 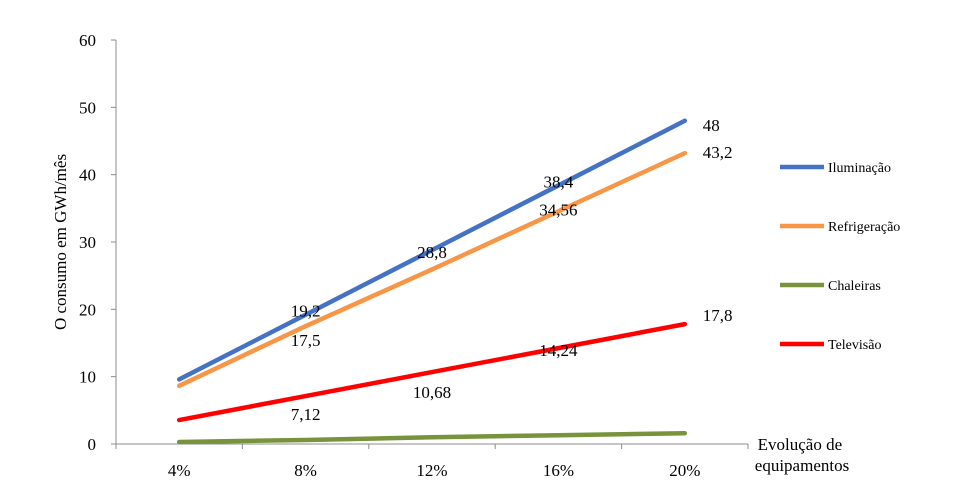 What do you see at coordinates (711, 125) in the screenshot?
I see `data-label: 48` at bounding box center [711, 125].